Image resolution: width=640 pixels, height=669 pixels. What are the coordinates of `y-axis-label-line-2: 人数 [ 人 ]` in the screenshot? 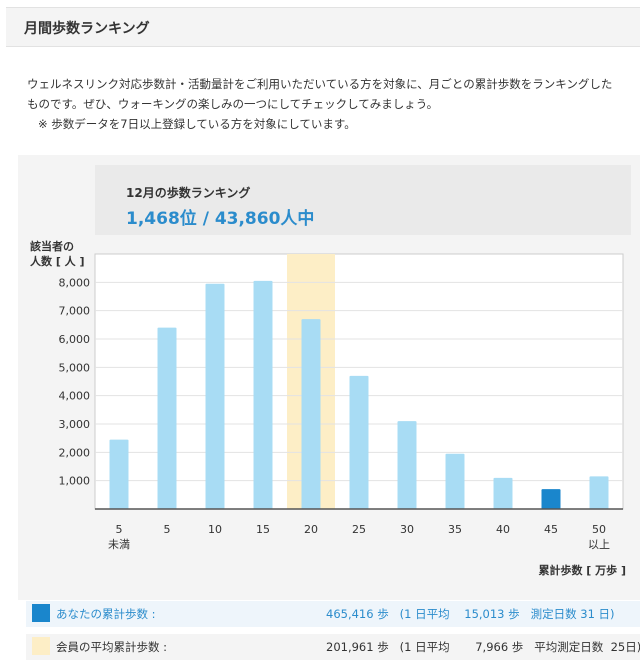 It's located at (57, 261).